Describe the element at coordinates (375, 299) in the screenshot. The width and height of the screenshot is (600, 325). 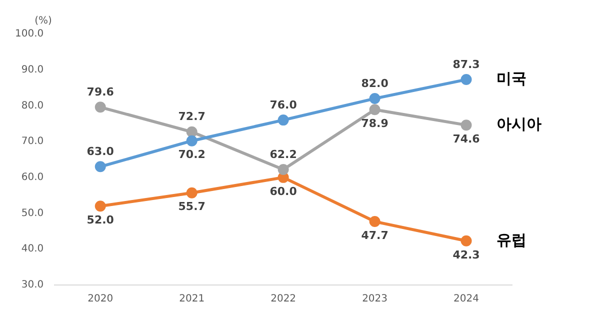
I see `x-tick-label: 2023` at that location.